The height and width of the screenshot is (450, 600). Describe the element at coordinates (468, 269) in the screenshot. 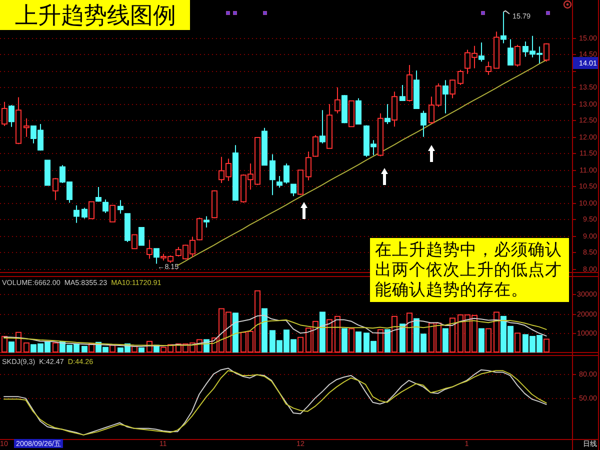

I see `annotation: 在上升趋势中，必须确认出两个依次上升的低点才能确认趋势的存在。` at that location.